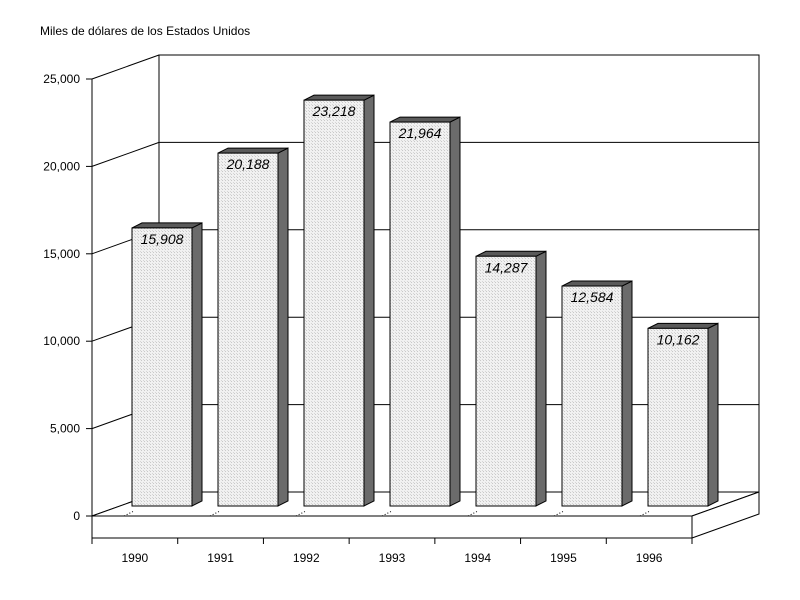  I want to click on y-tick-label: 25,000, so click(61, 79).